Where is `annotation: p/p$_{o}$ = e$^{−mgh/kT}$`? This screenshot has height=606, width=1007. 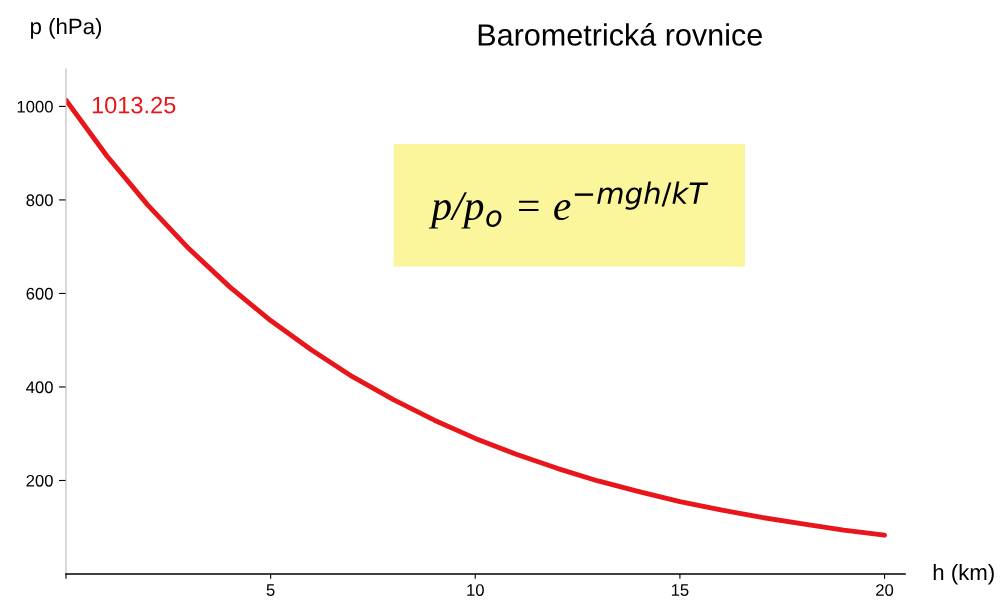 annotation: p/p$_{o}$ = e$^{−mgh/kT}$ is located at coordinates (568, 205).